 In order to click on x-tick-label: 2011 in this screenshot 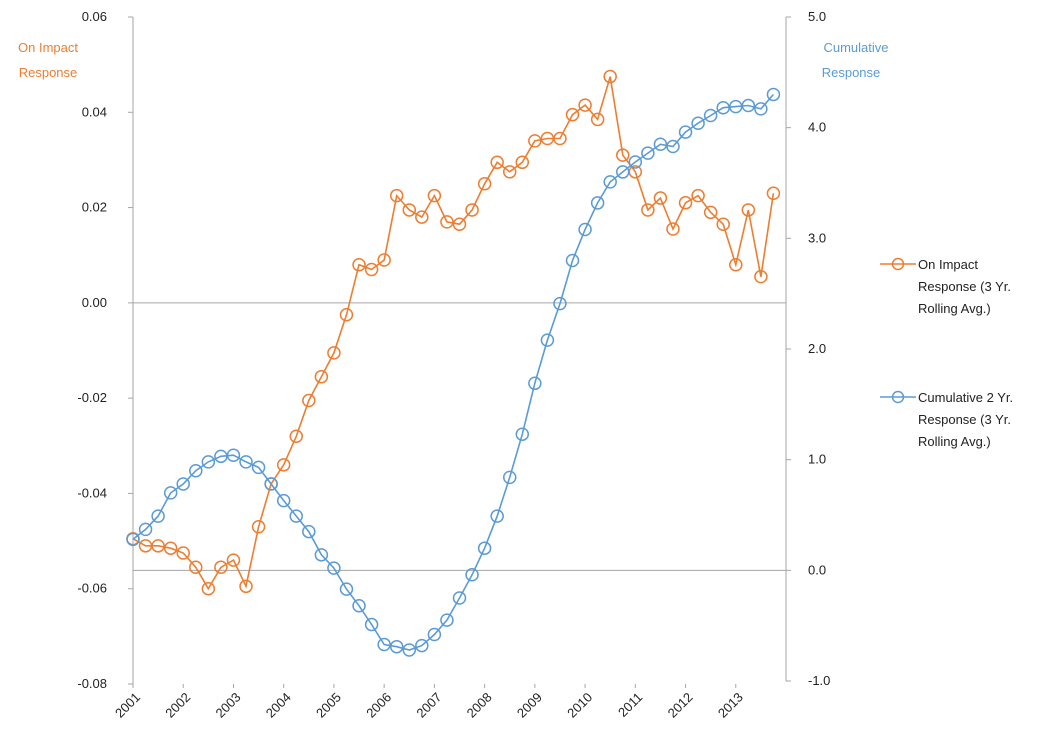, I will do `click(630, 705)`.